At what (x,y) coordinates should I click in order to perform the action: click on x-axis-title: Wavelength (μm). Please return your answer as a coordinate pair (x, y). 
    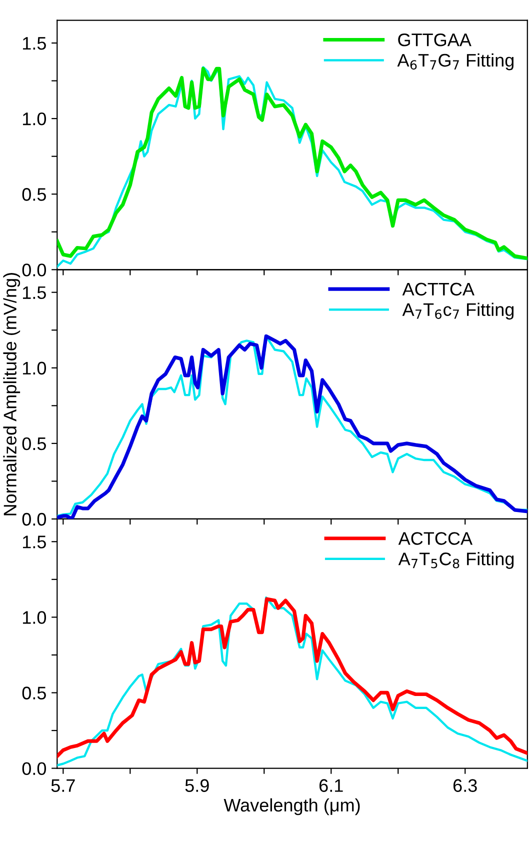
    Looking at the image, I should click on (292, 807).